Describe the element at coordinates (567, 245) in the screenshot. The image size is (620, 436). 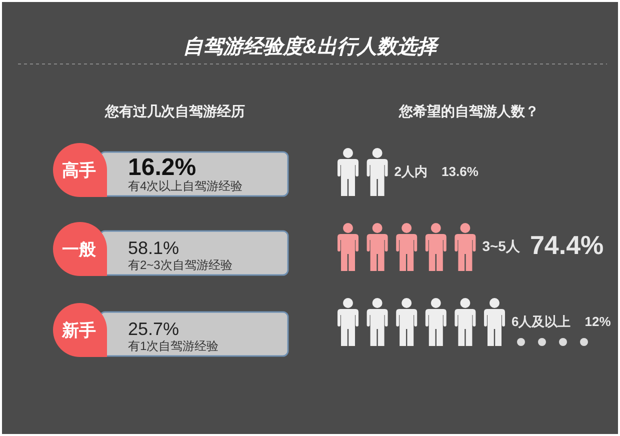
I see `data-label: 74.4%` at that location.